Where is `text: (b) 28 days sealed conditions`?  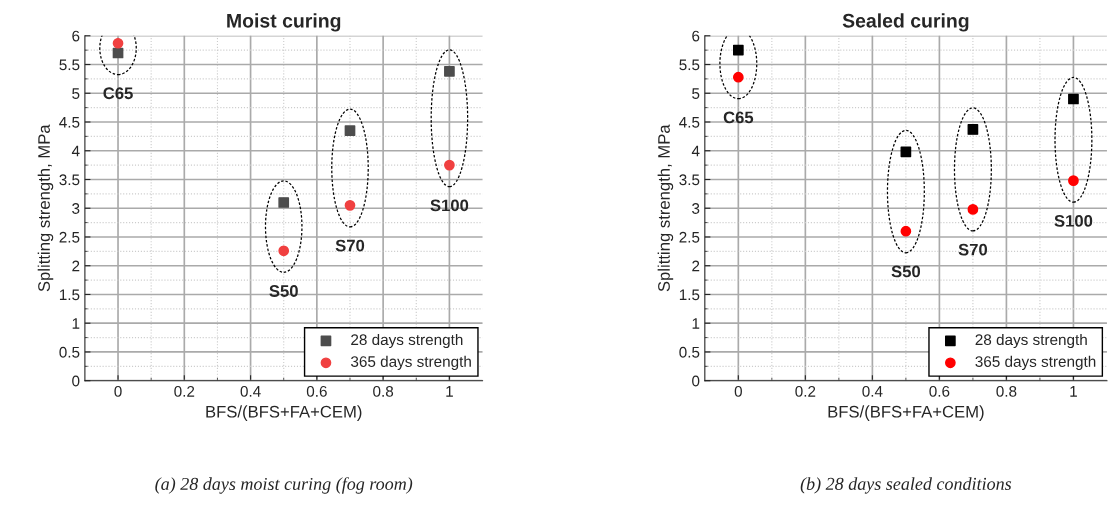
text: (b) 28 days sealed conditions is located at coordinates (906, 485).